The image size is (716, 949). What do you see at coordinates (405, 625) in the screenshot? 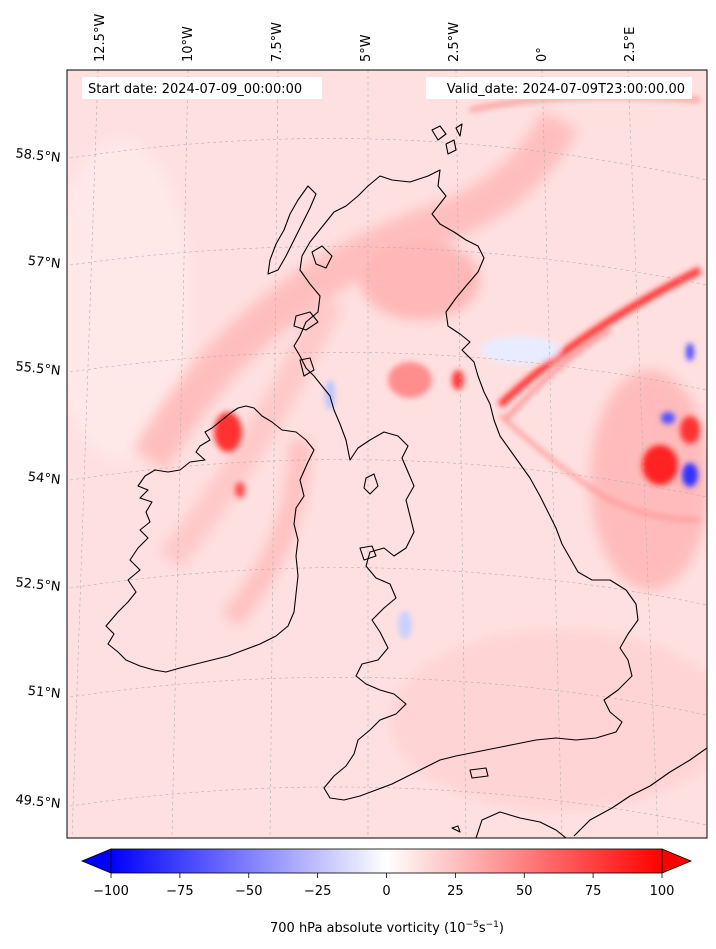
I see `field-weak-neg-wales` at bounding box center [405, 625].